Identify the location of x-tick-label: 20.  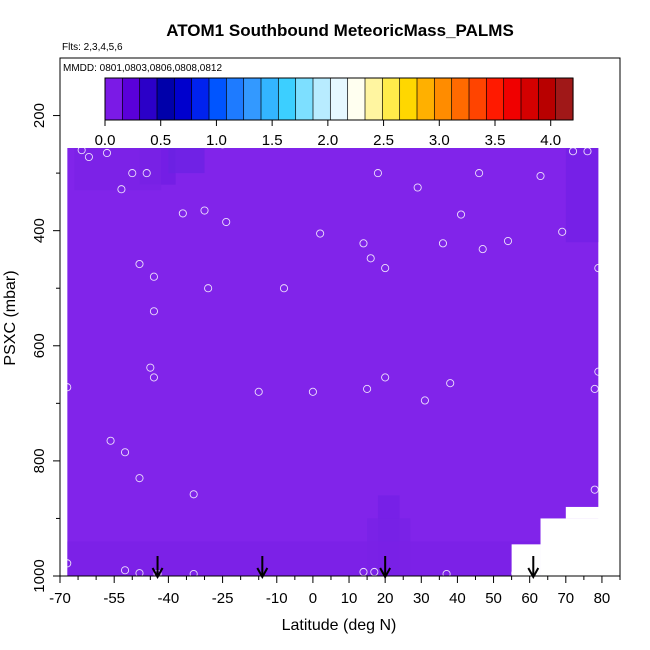
(385, 598).